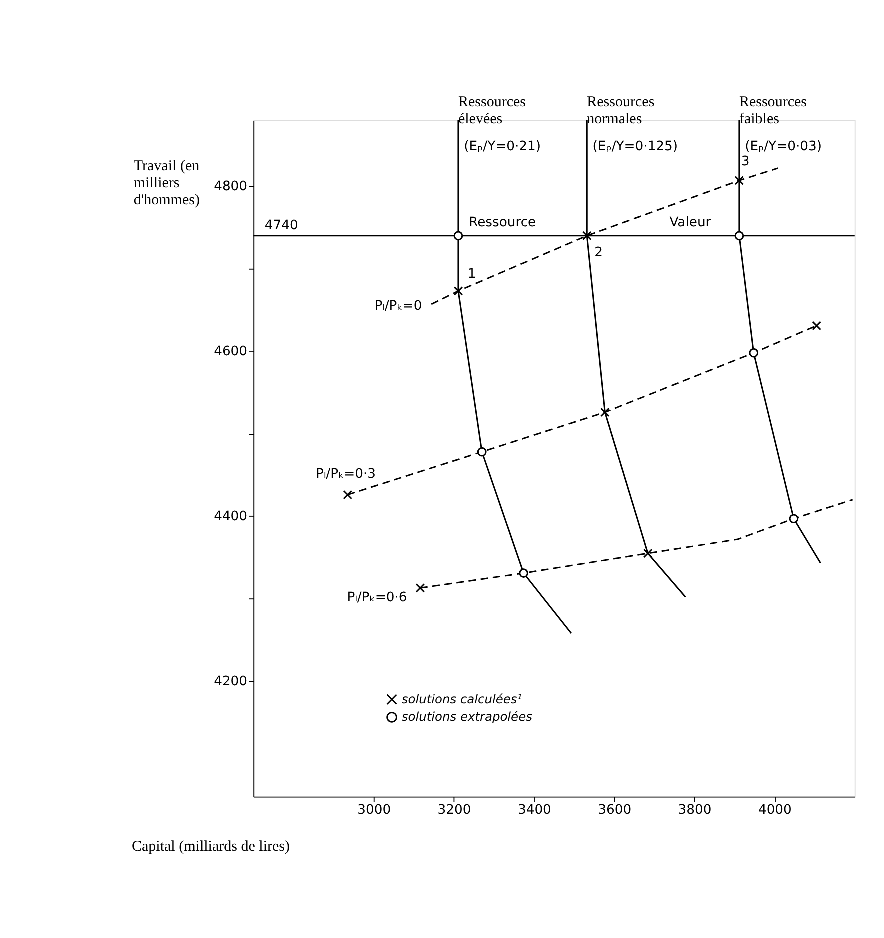 This screenshot has width=884, height=938. Describe the element at coordinates (231, 682) in the screenshot. I see `y-tick-label: 4200` at that location.